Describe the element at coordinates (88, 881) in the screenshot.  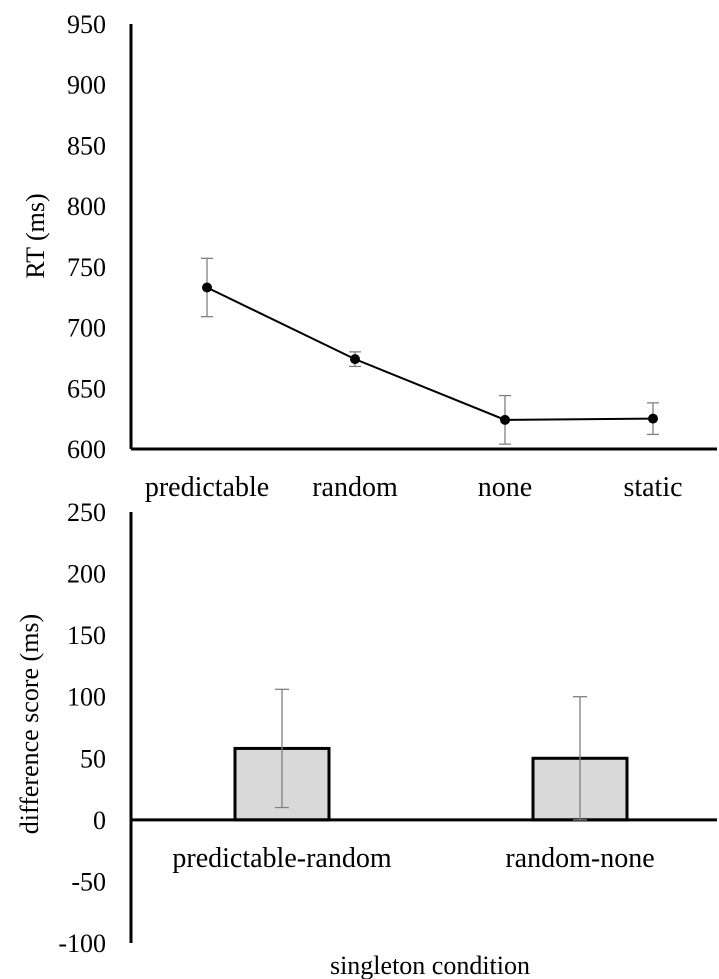
I see `bottom-y-tick-label: -50` at that location.